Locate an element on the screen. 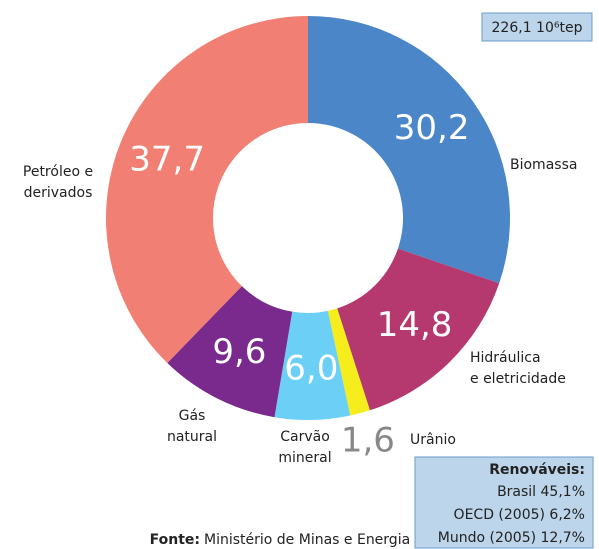 The height and width of the screenshot is (549, 599). category-label: Biomassa is located at coordinates (543, 165).